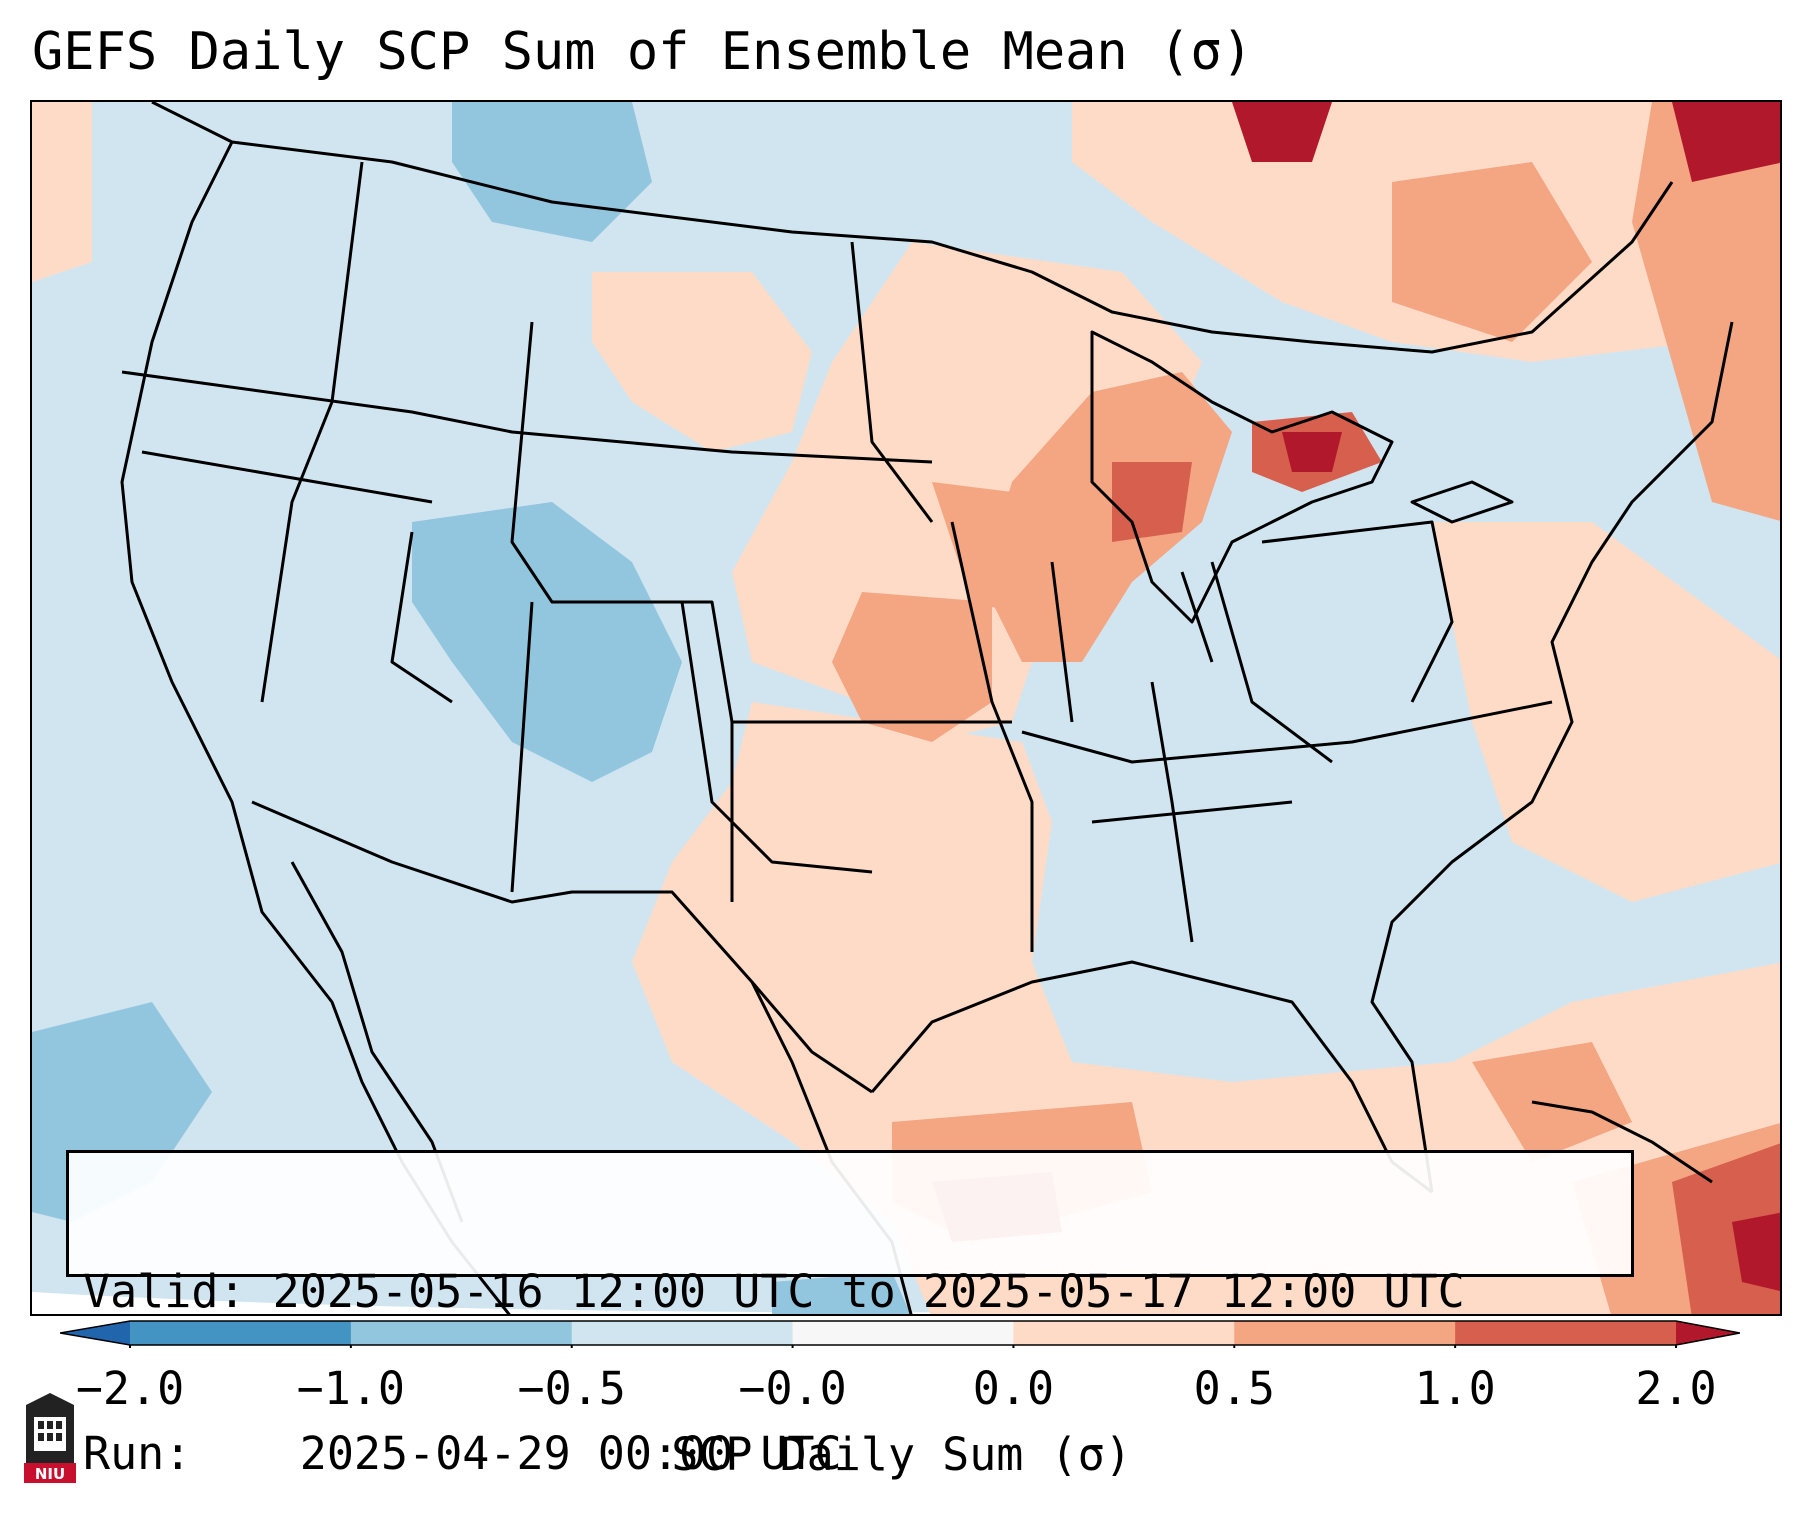 The height and width of the screenshot is (1535, 1803). I want to click on page-title: GEFS Daily SCP Sum of Ensemble Mean (σ), so click(642, 52).